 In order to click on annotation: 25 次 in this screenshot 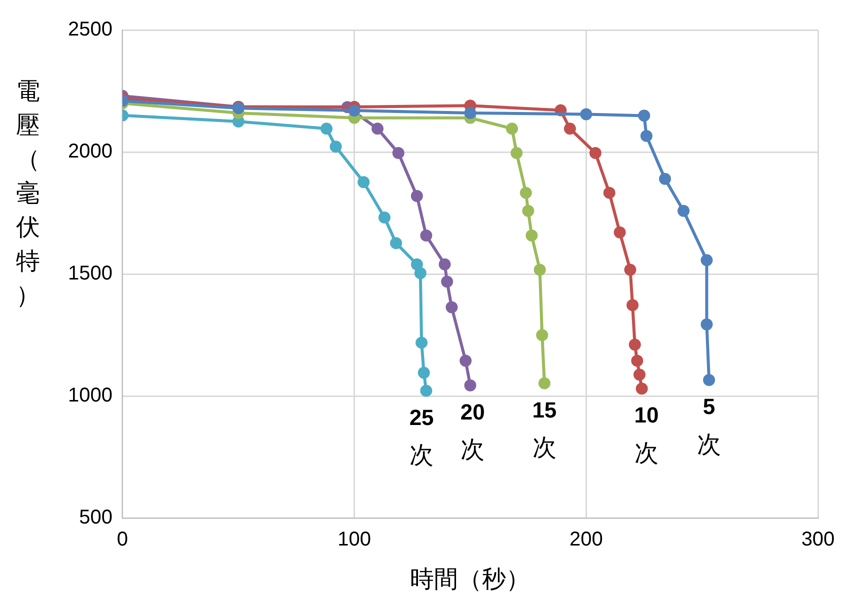, I will do `click(421, 437)`.